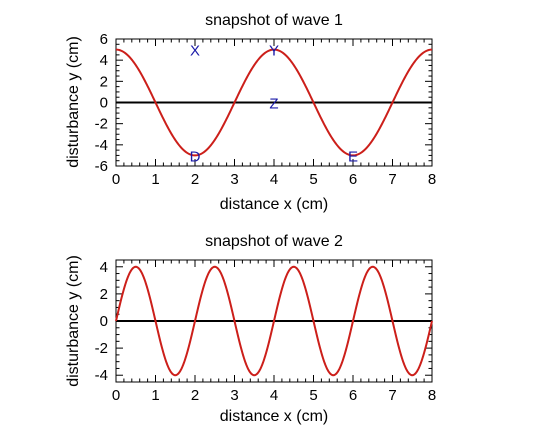 The height and width of the screenshot is (439, 535). Describe the element at coordinates (104, 39) in the screenshot. I see `y-tick-label: 6` at that location.